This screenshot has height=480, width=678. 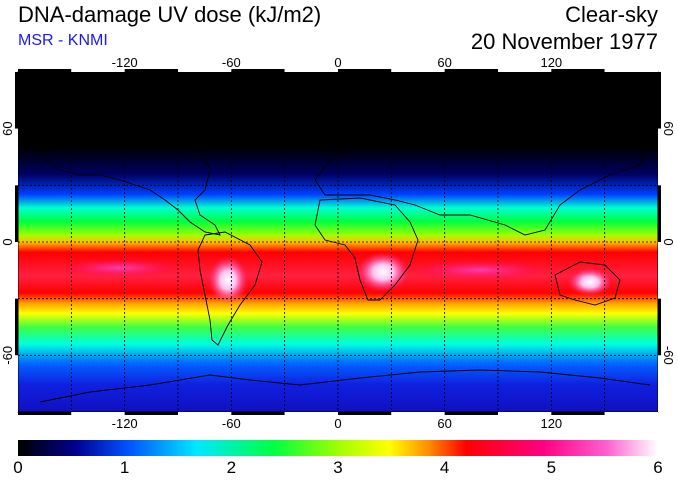 I want to click on antarctica-outline, so click(x=345, y=386).